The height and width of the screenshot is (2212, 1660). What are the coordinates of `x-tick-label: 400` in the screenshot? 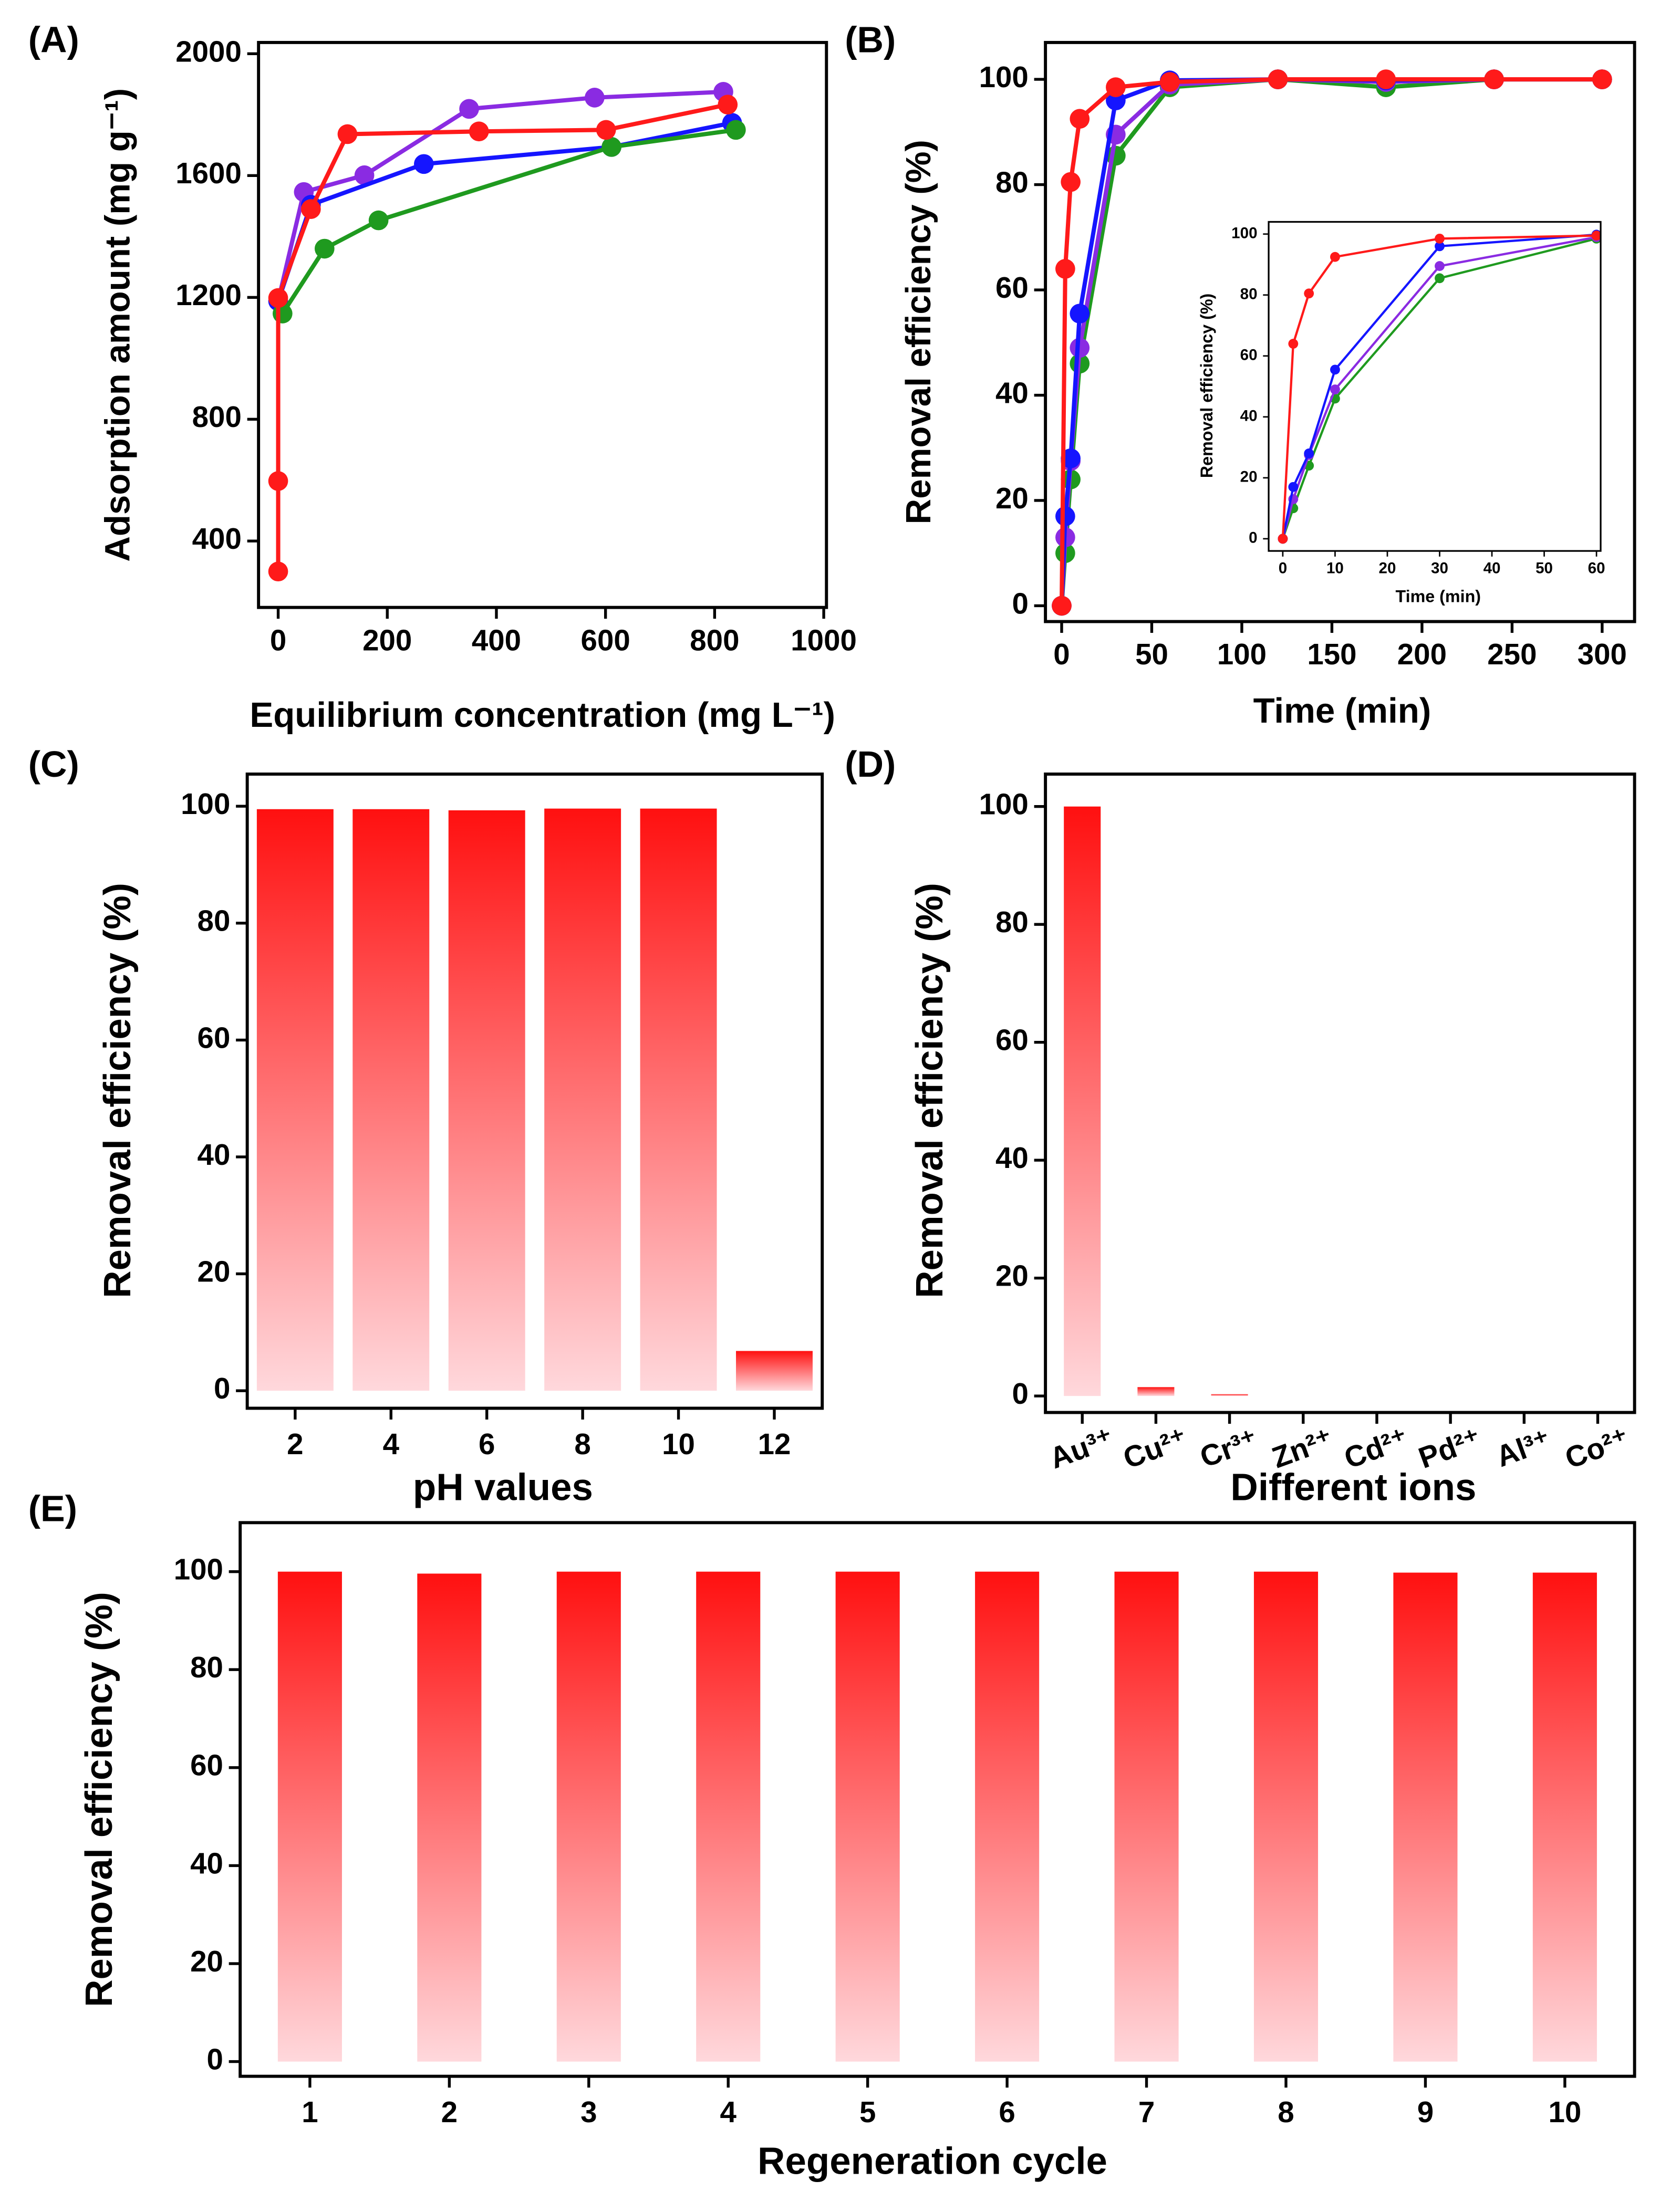 It's located at (496, 639).